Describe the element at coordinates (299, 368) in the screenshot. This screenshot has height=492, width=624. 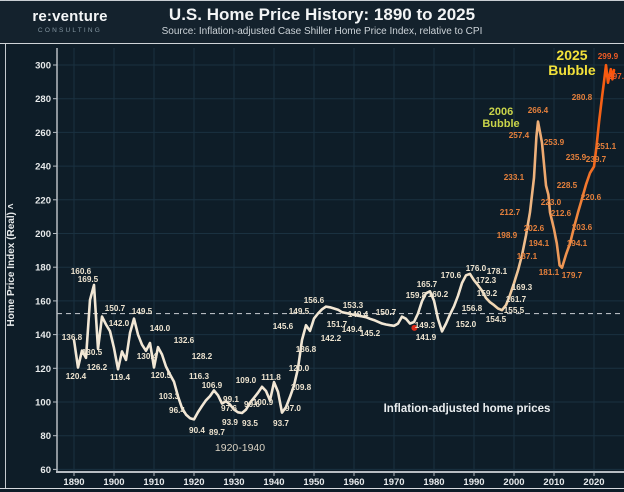
I see `value-label: 120.0` at that location.